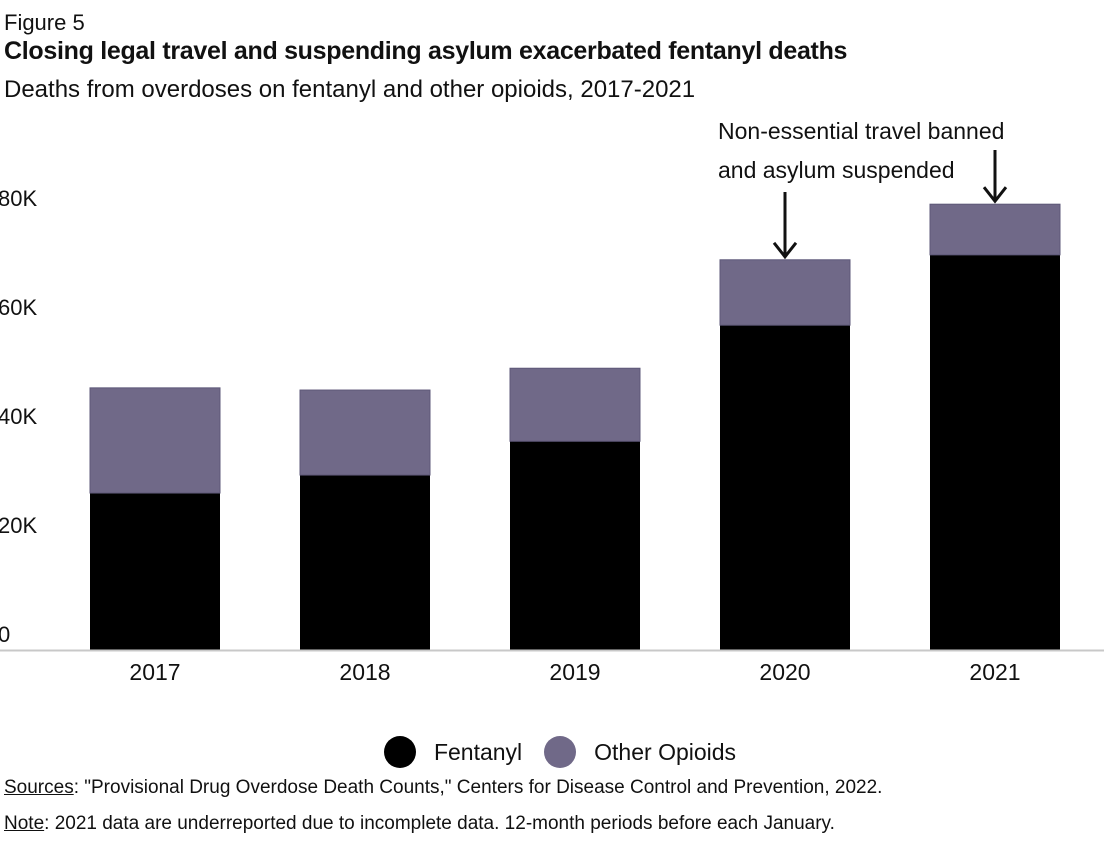 This screenshot has height=844, width=1120. What do you see at coordinates (995, 452) in the screenshot?
I see `bar-fentanyl-2021` at bounding box center [995, 452].